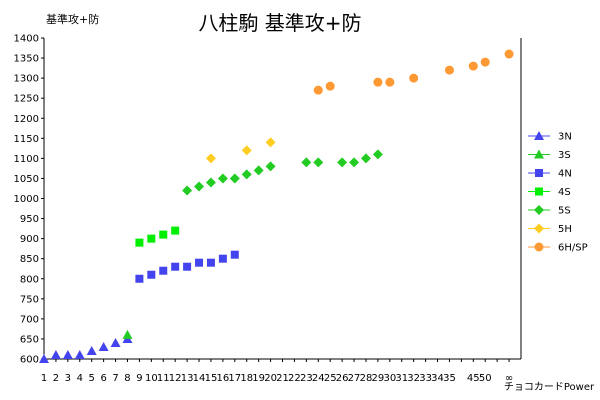 The width and height of the screenshot is (600, 400). What do you see at coordinates (199, 378) in the screenshot?
I see `x-tick-label: 14` at bounding box center [199, 378].